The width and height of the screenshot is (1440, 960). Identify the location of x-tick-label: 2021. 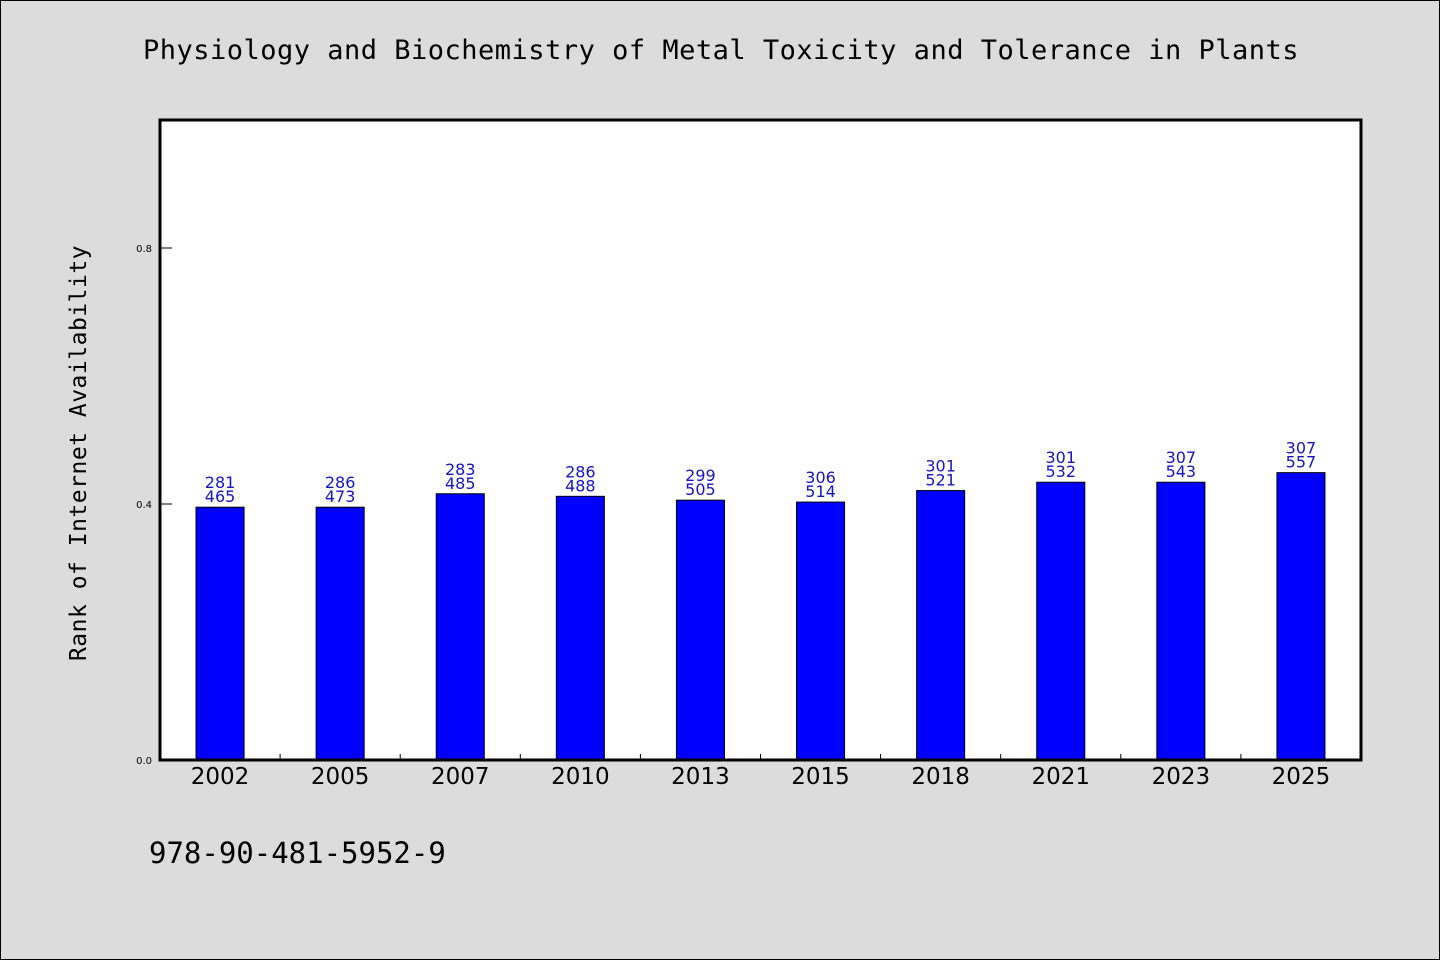
(1060, 777).